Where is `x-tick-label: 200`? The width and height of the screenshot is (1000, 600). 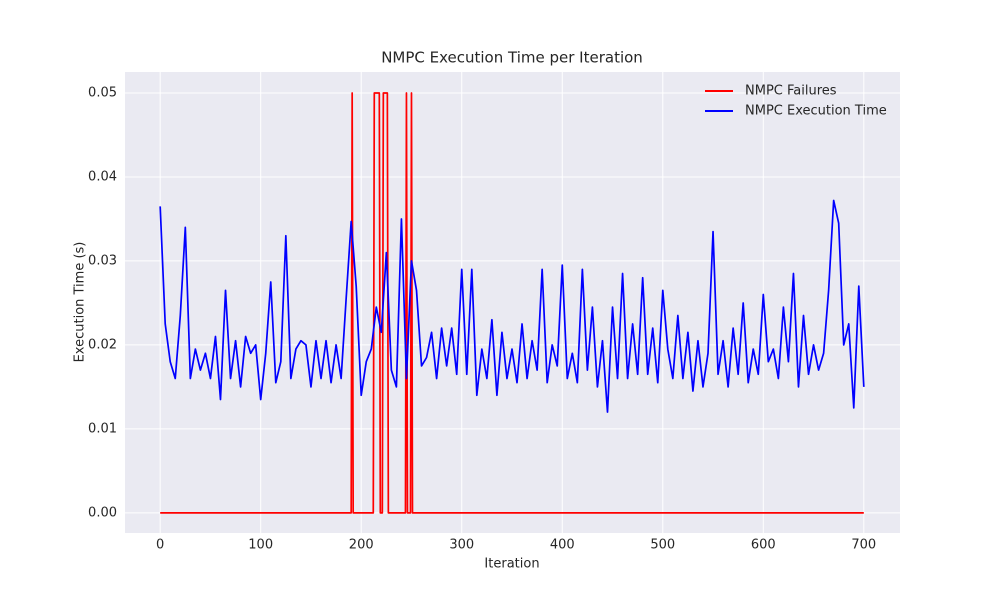 x-tick-label: 200 is located at coordinates (361, 545).